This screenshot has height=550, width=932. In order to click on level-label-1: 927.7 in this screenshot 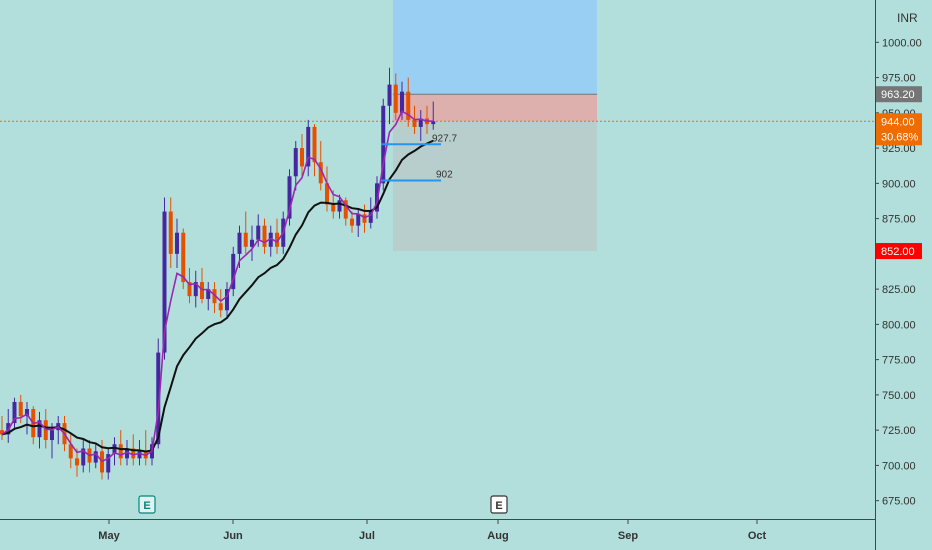, I will do `click(444, 138)`.